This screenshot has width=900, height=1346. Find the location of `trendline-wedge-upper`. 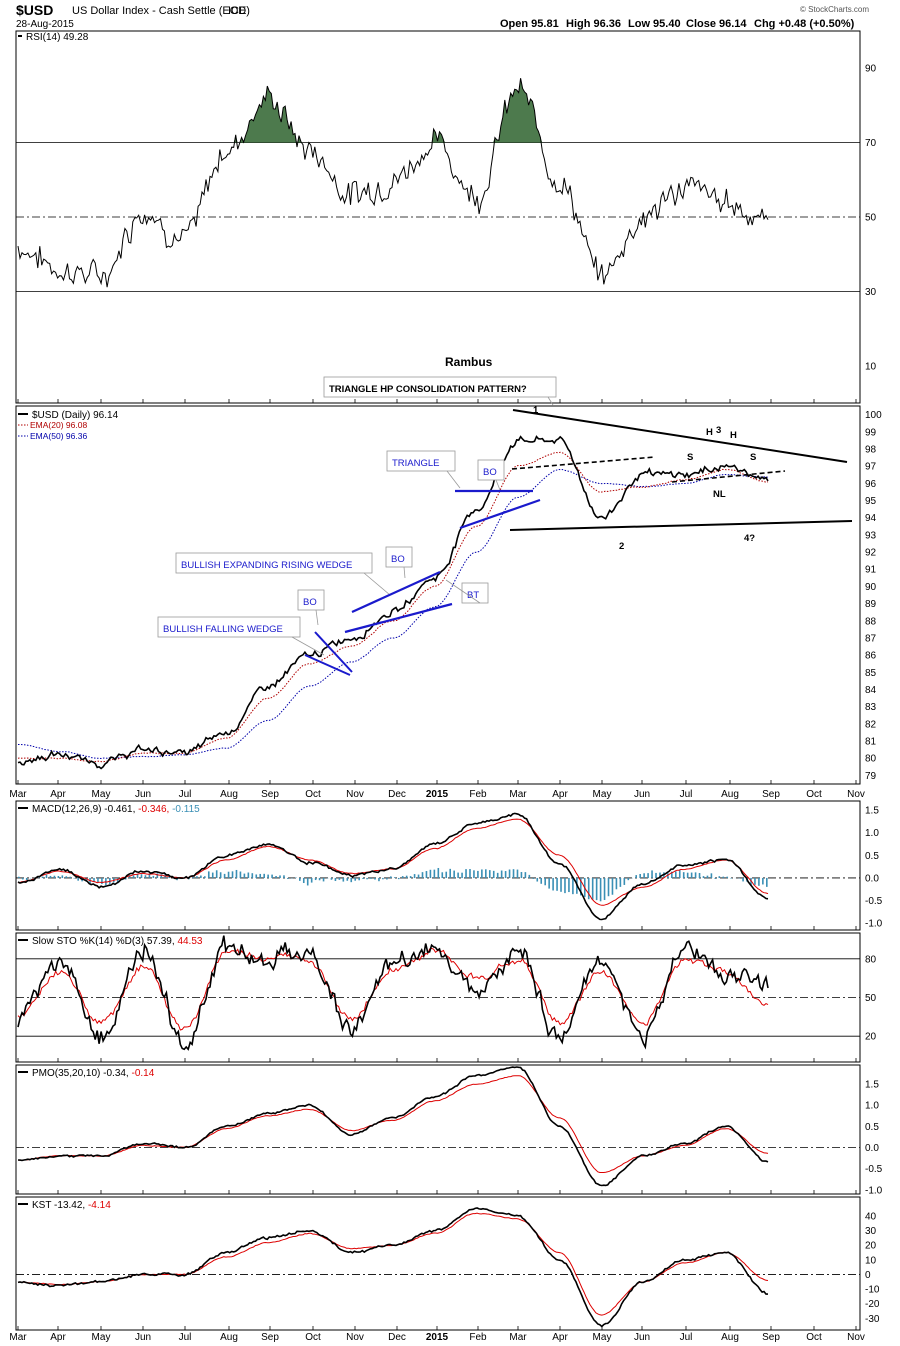

trendline-wedge-upper is located at coordinates (396, 592).